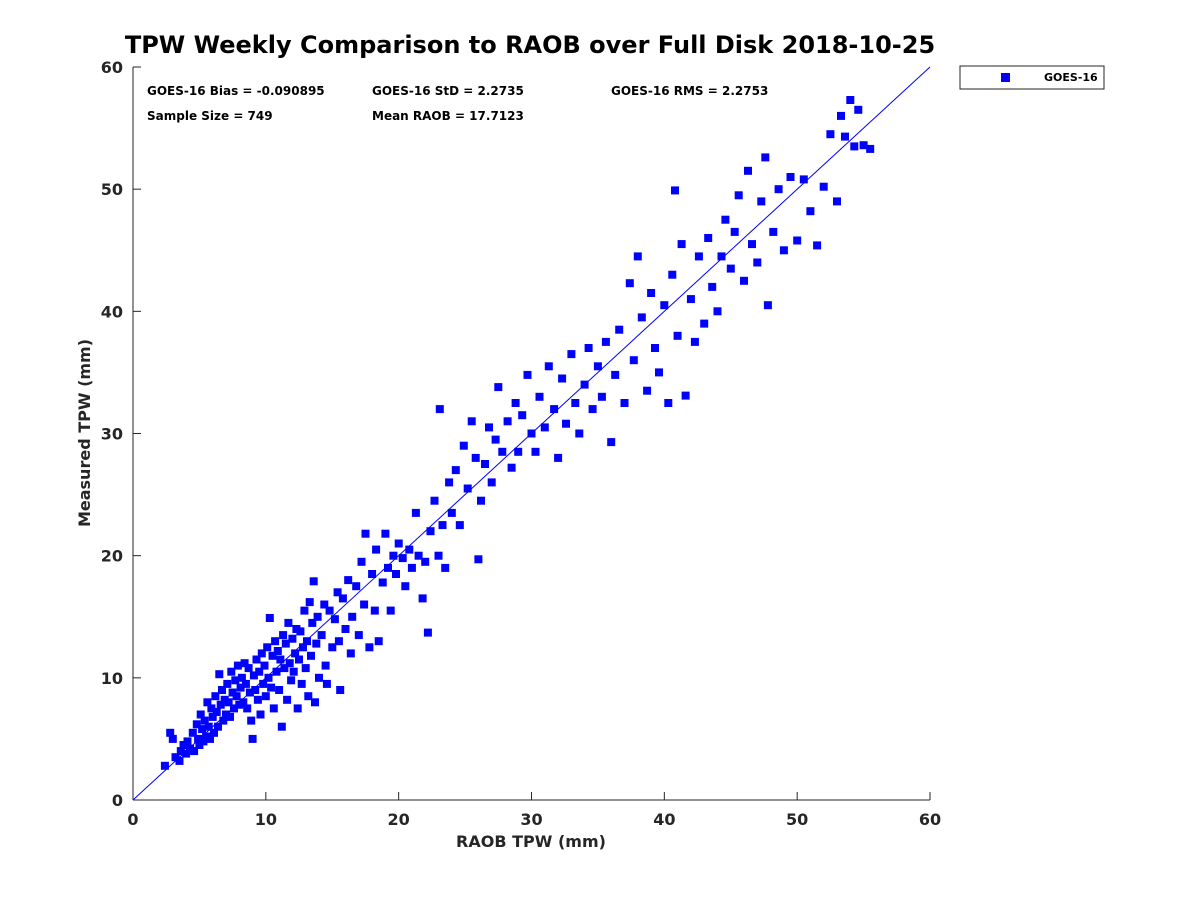 The height and width of the screenshot is (900, 1200). What do you see at coordinates (112, 556) in the screenshot?
I see `y-tick-label: 20` at bounding box center [112, 556].